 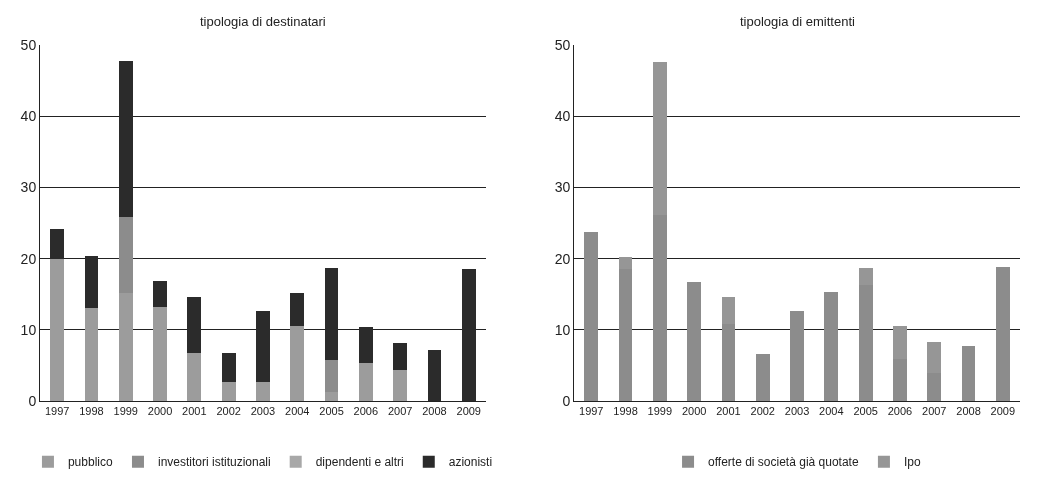 I want to click on chart-title: tipologia di destinatari, so click(x=263, y=21).